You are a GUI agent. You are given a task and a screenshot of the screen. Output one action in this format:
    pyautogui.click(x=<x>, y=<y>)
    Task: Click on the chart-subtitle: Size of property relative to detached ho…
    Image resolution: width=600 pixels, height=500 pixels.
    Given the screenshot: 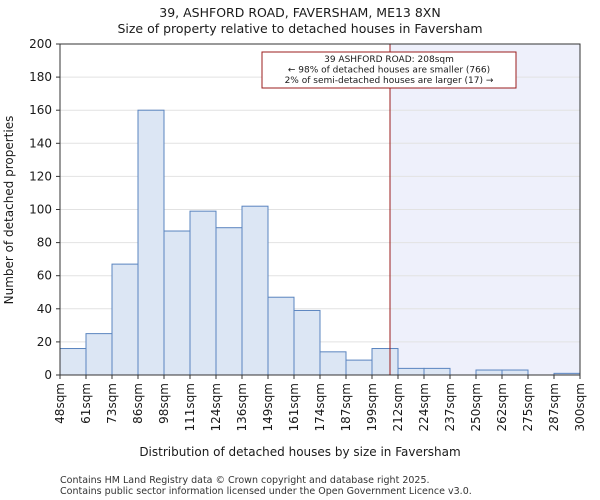 What is the action you would take?
    pyautogui.click(x=299, y=28)
    